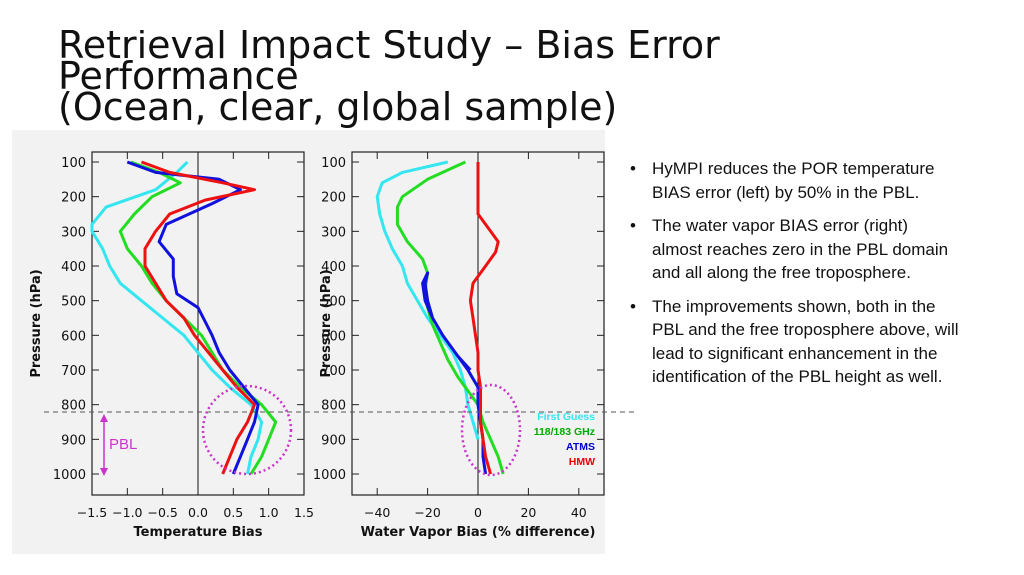 The height and width of the screenshot is (575, 1024). What do you see at coordinates (581, 462) in the screenshot?
I see `legend-hmw: HMW` at bounding box center [581, 462].